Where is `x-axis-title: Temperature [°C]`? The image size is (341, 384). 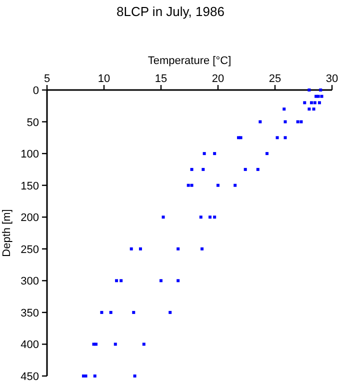
x-axis-title: Temperature [°C] is located at coordinates (190, 61).